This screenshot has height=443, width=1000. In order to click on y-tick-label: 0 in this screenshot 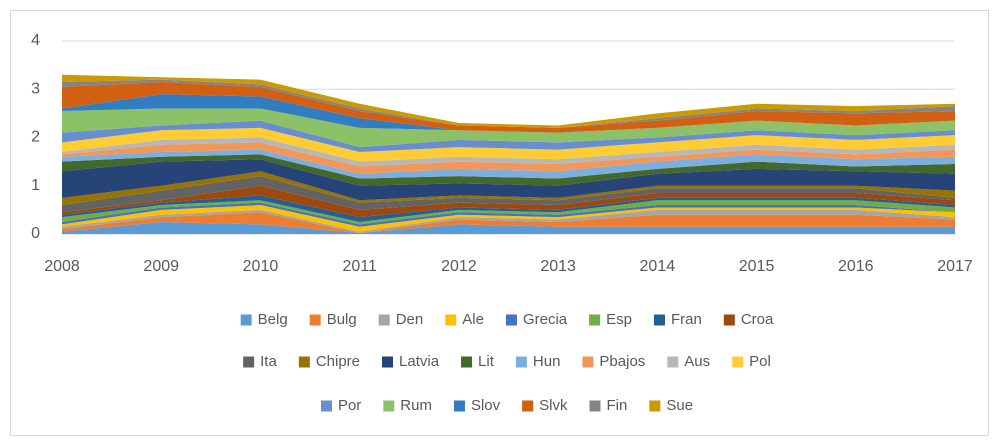, I will do `click(35, 233)`.